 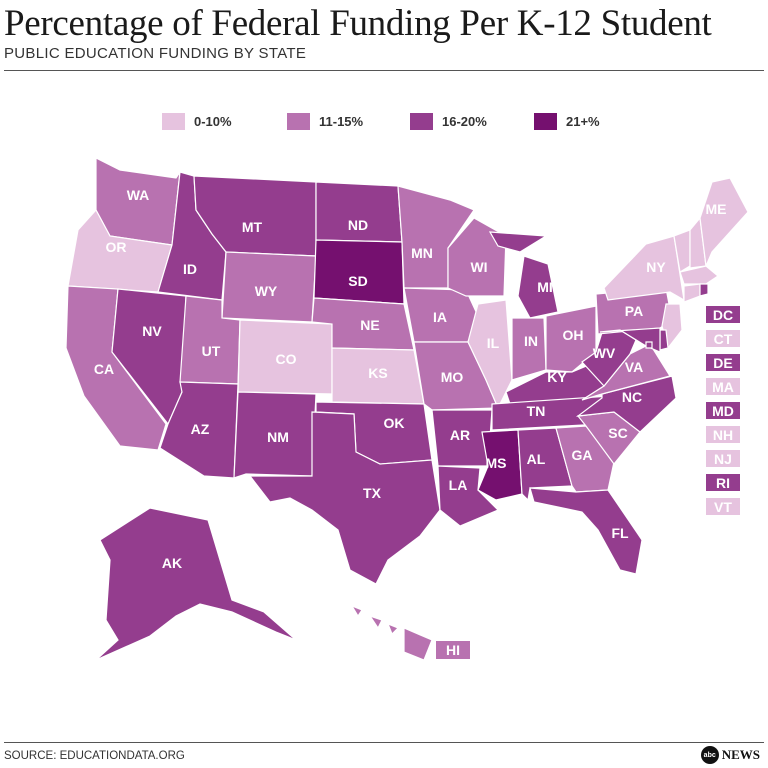 I want to click on state-nm, so click(x=275, y=435).